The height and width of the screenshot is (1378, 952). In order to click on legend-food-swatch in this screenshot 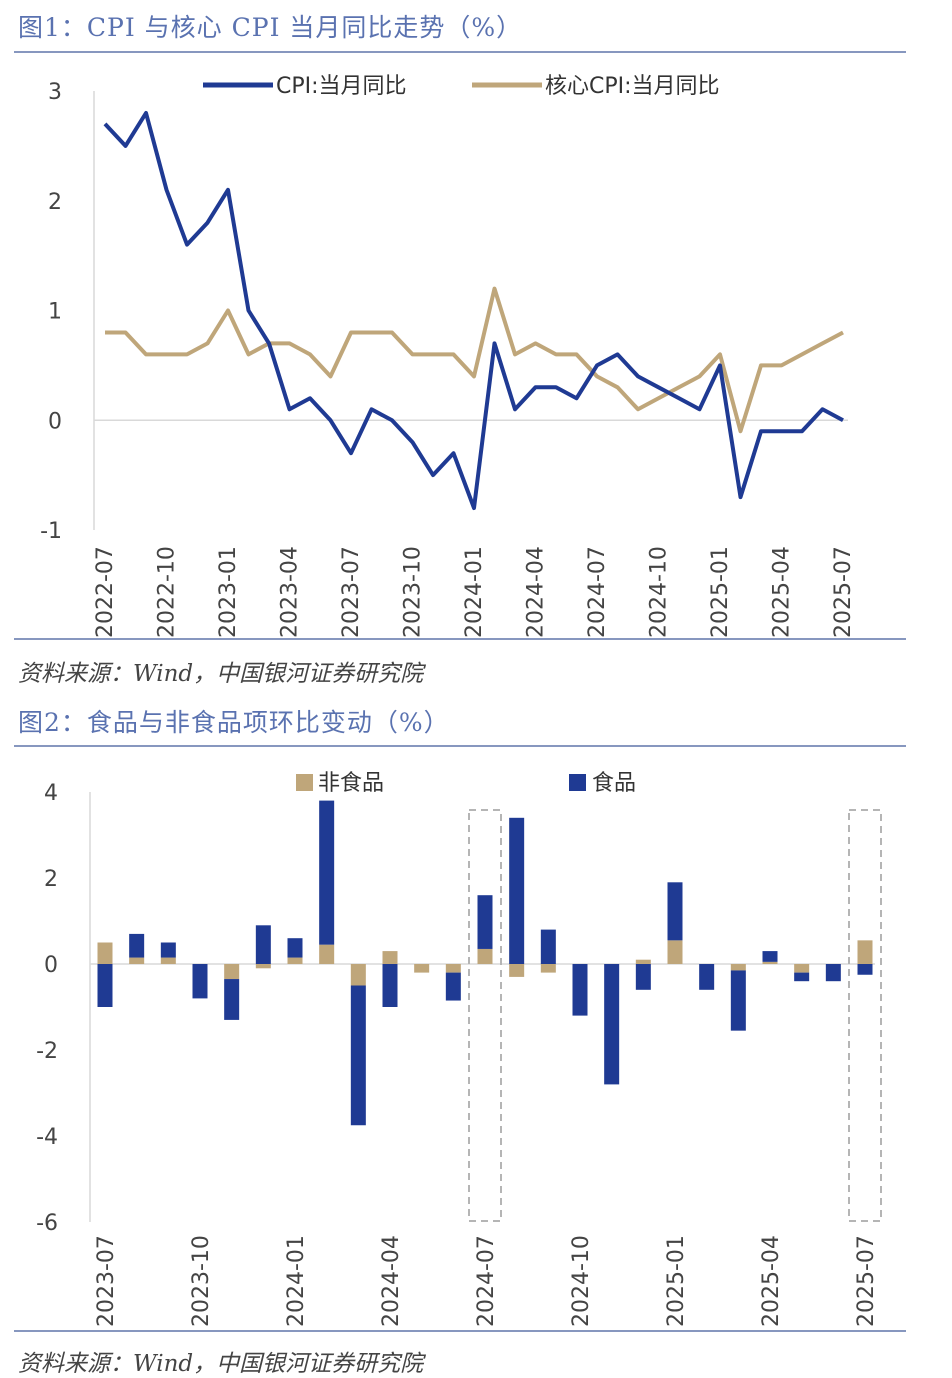, I will do `click(577, 782)`.